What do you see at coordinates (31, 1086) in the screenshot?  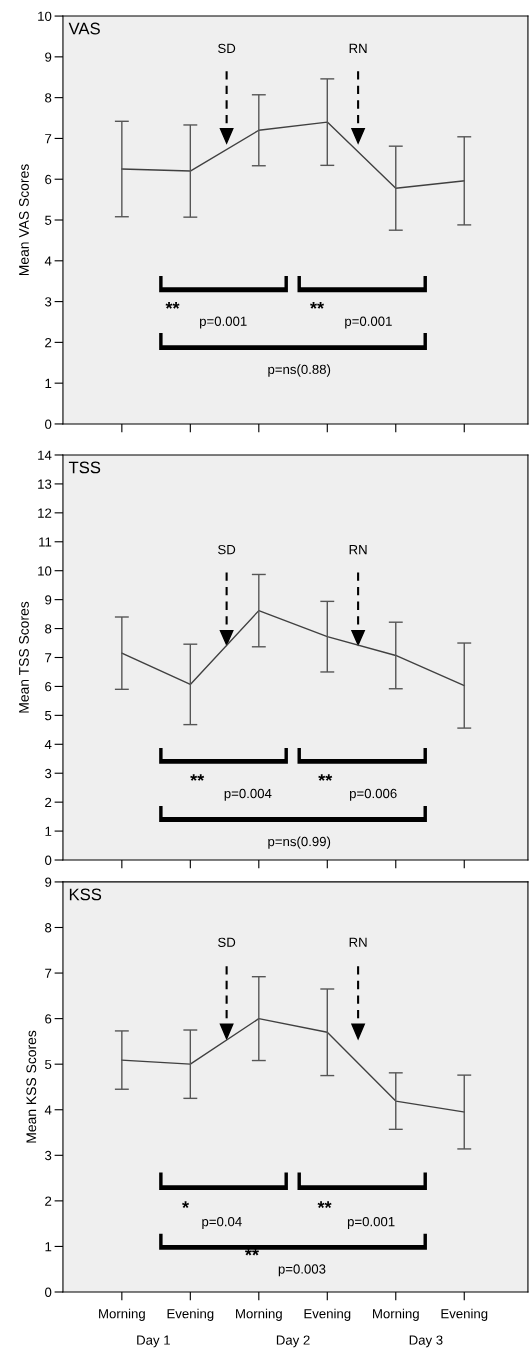 I see `y-axis-title: Mean KSS Scores` at bounding box center [31, 1086].